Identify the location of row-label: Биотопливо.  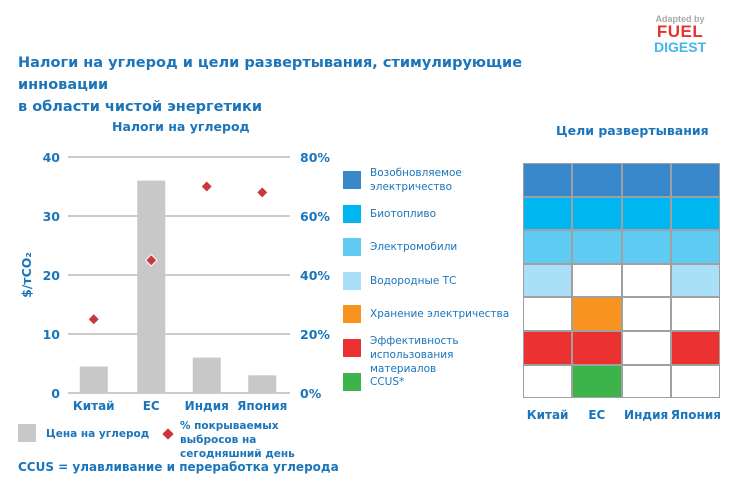
(403, 213).